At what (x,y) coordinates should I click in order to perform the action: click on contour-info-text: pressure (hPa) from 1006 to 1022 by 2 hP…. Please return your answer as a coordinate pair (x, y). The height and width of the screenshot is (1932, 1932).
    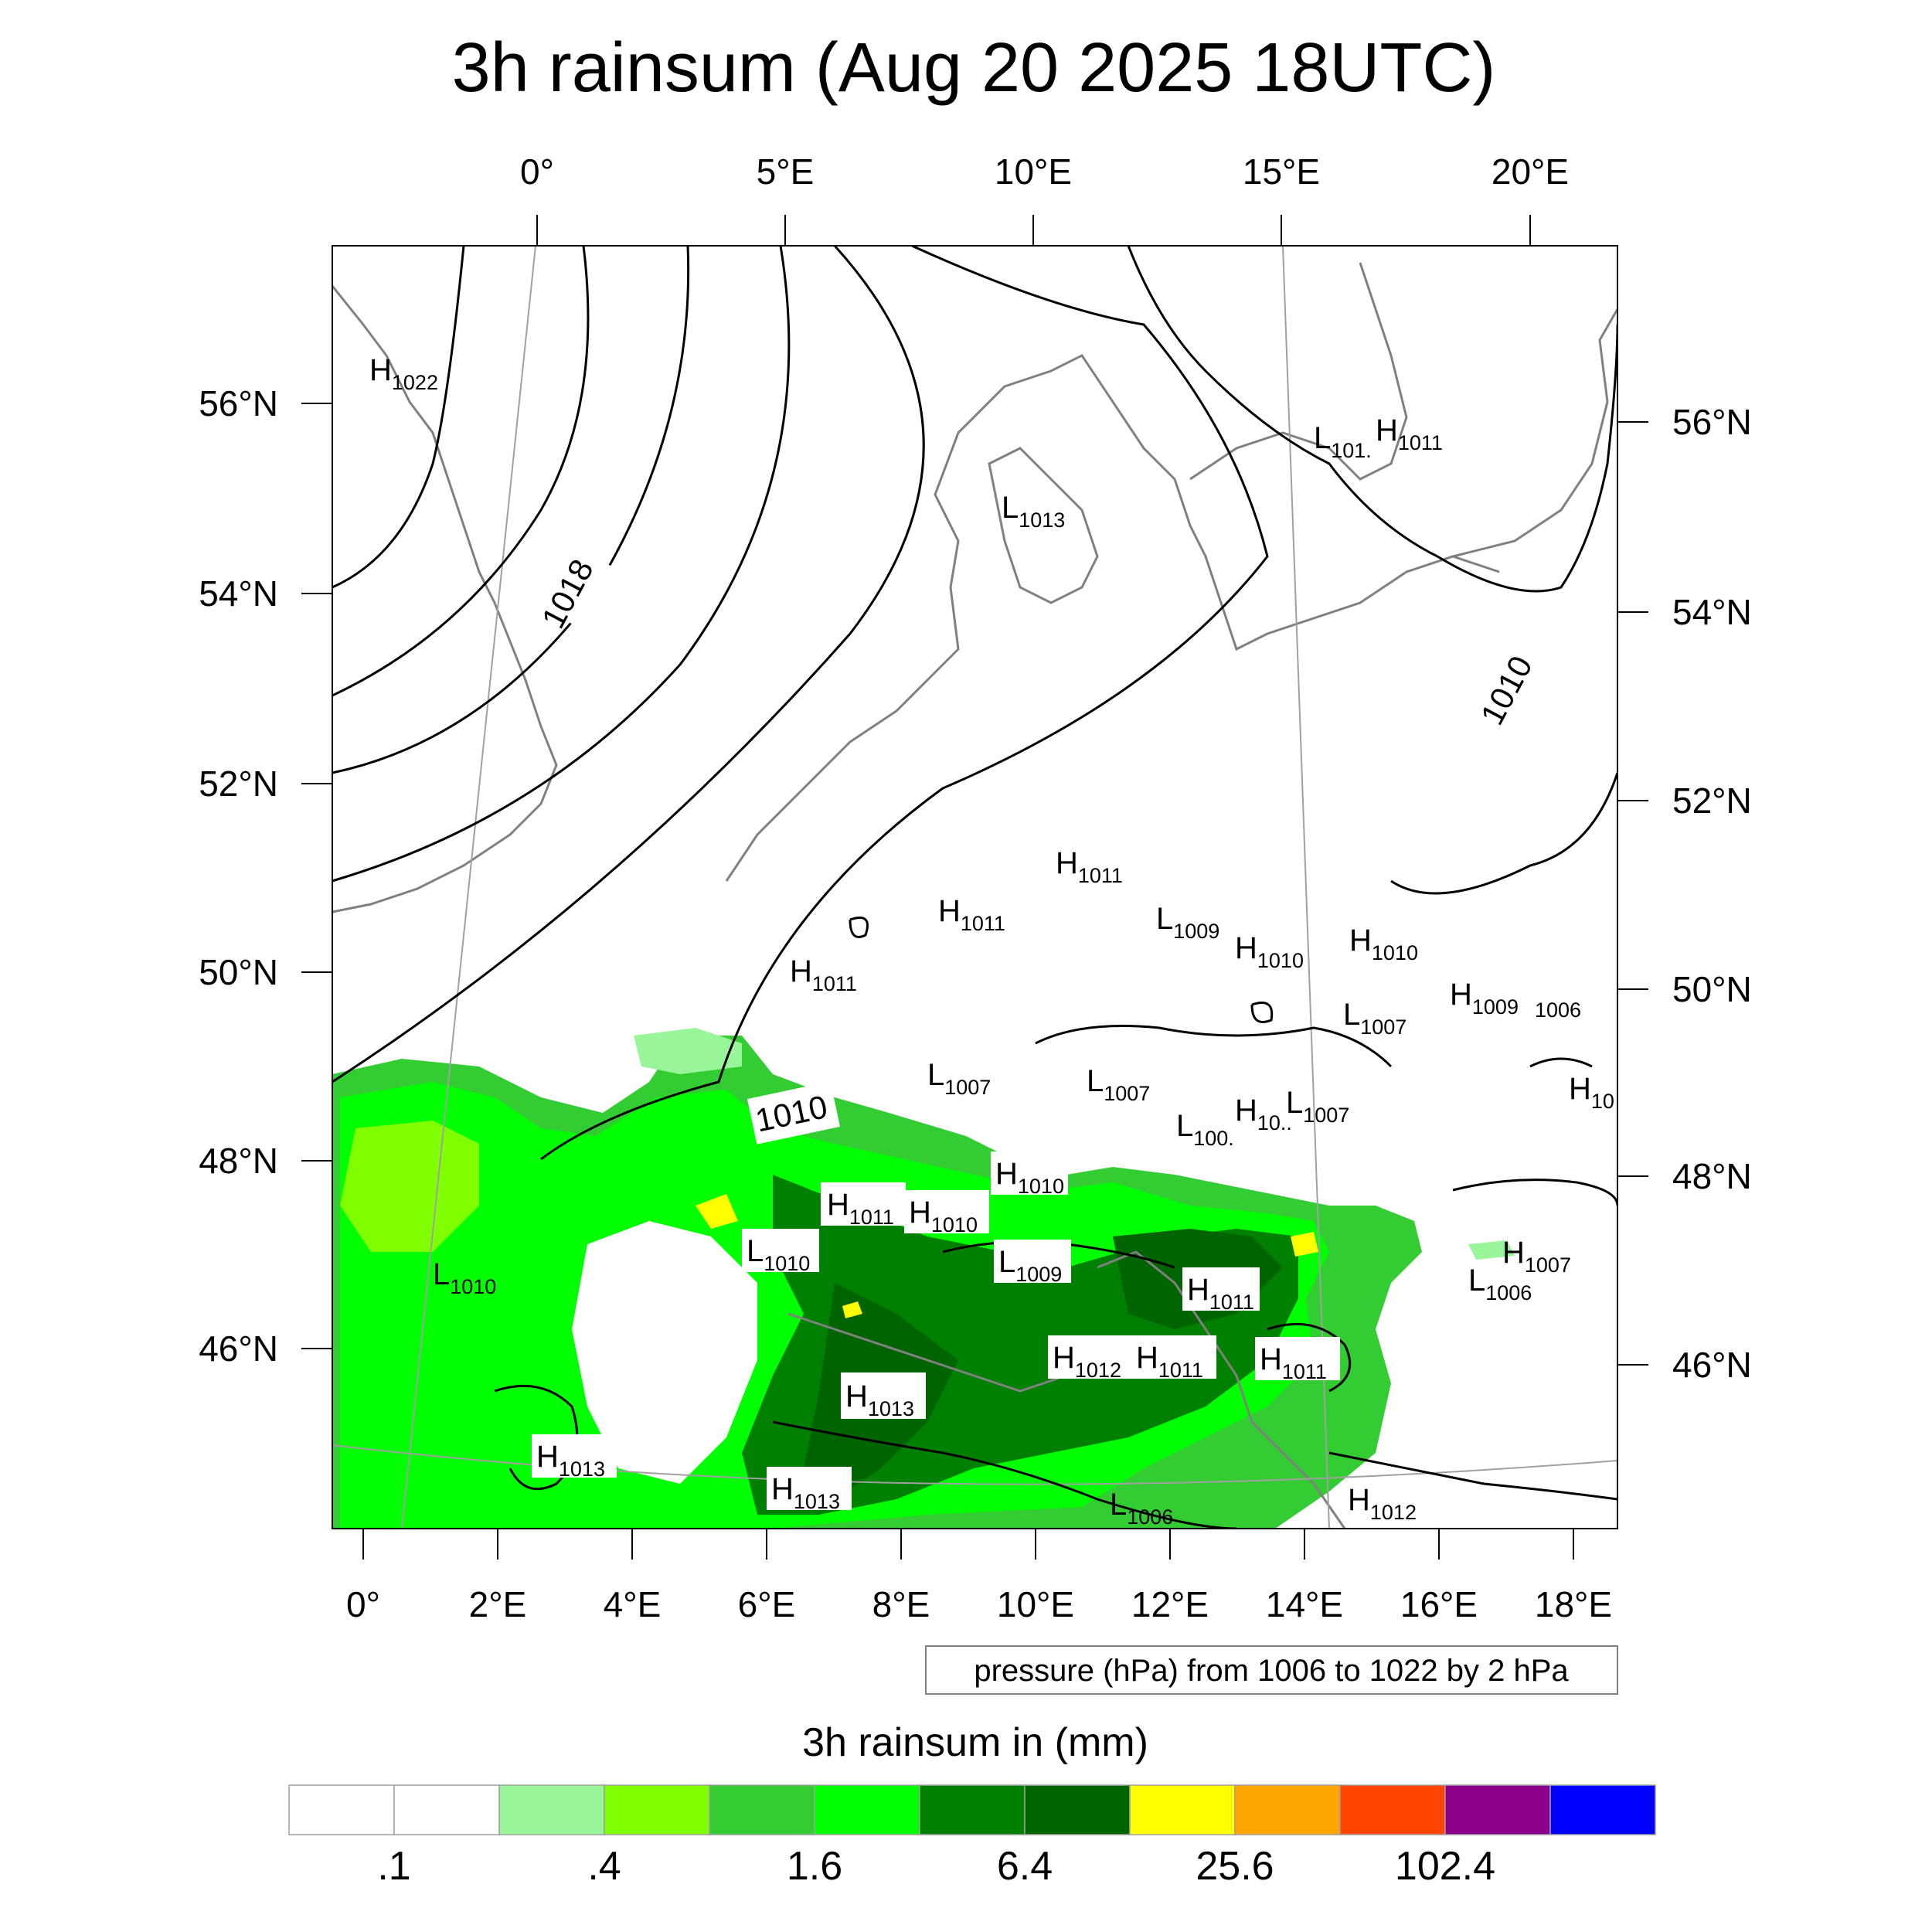
    Looking at the image, I should click on (1271, 1671).